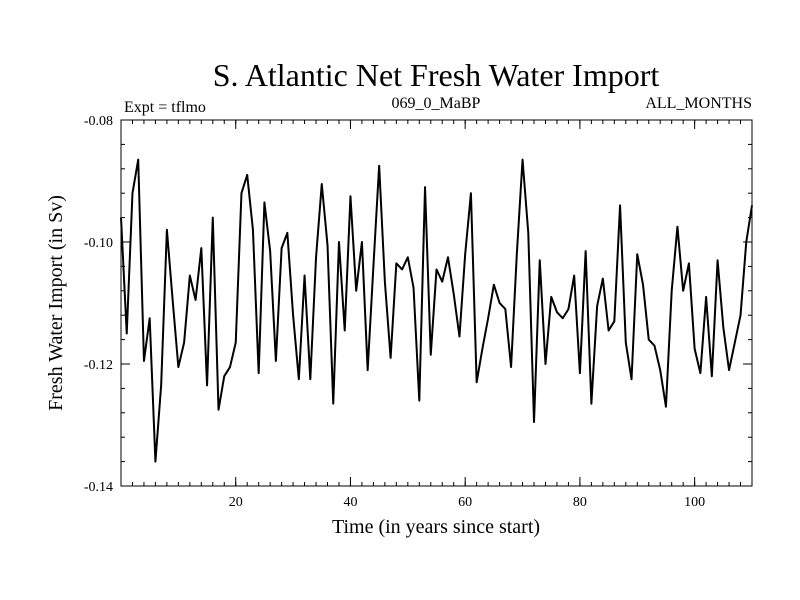 This screenshot has width=800, height=600. Describe the element at coordinates (350, 502) in the screenshot. I see `x-tick-label: 40` at that location.